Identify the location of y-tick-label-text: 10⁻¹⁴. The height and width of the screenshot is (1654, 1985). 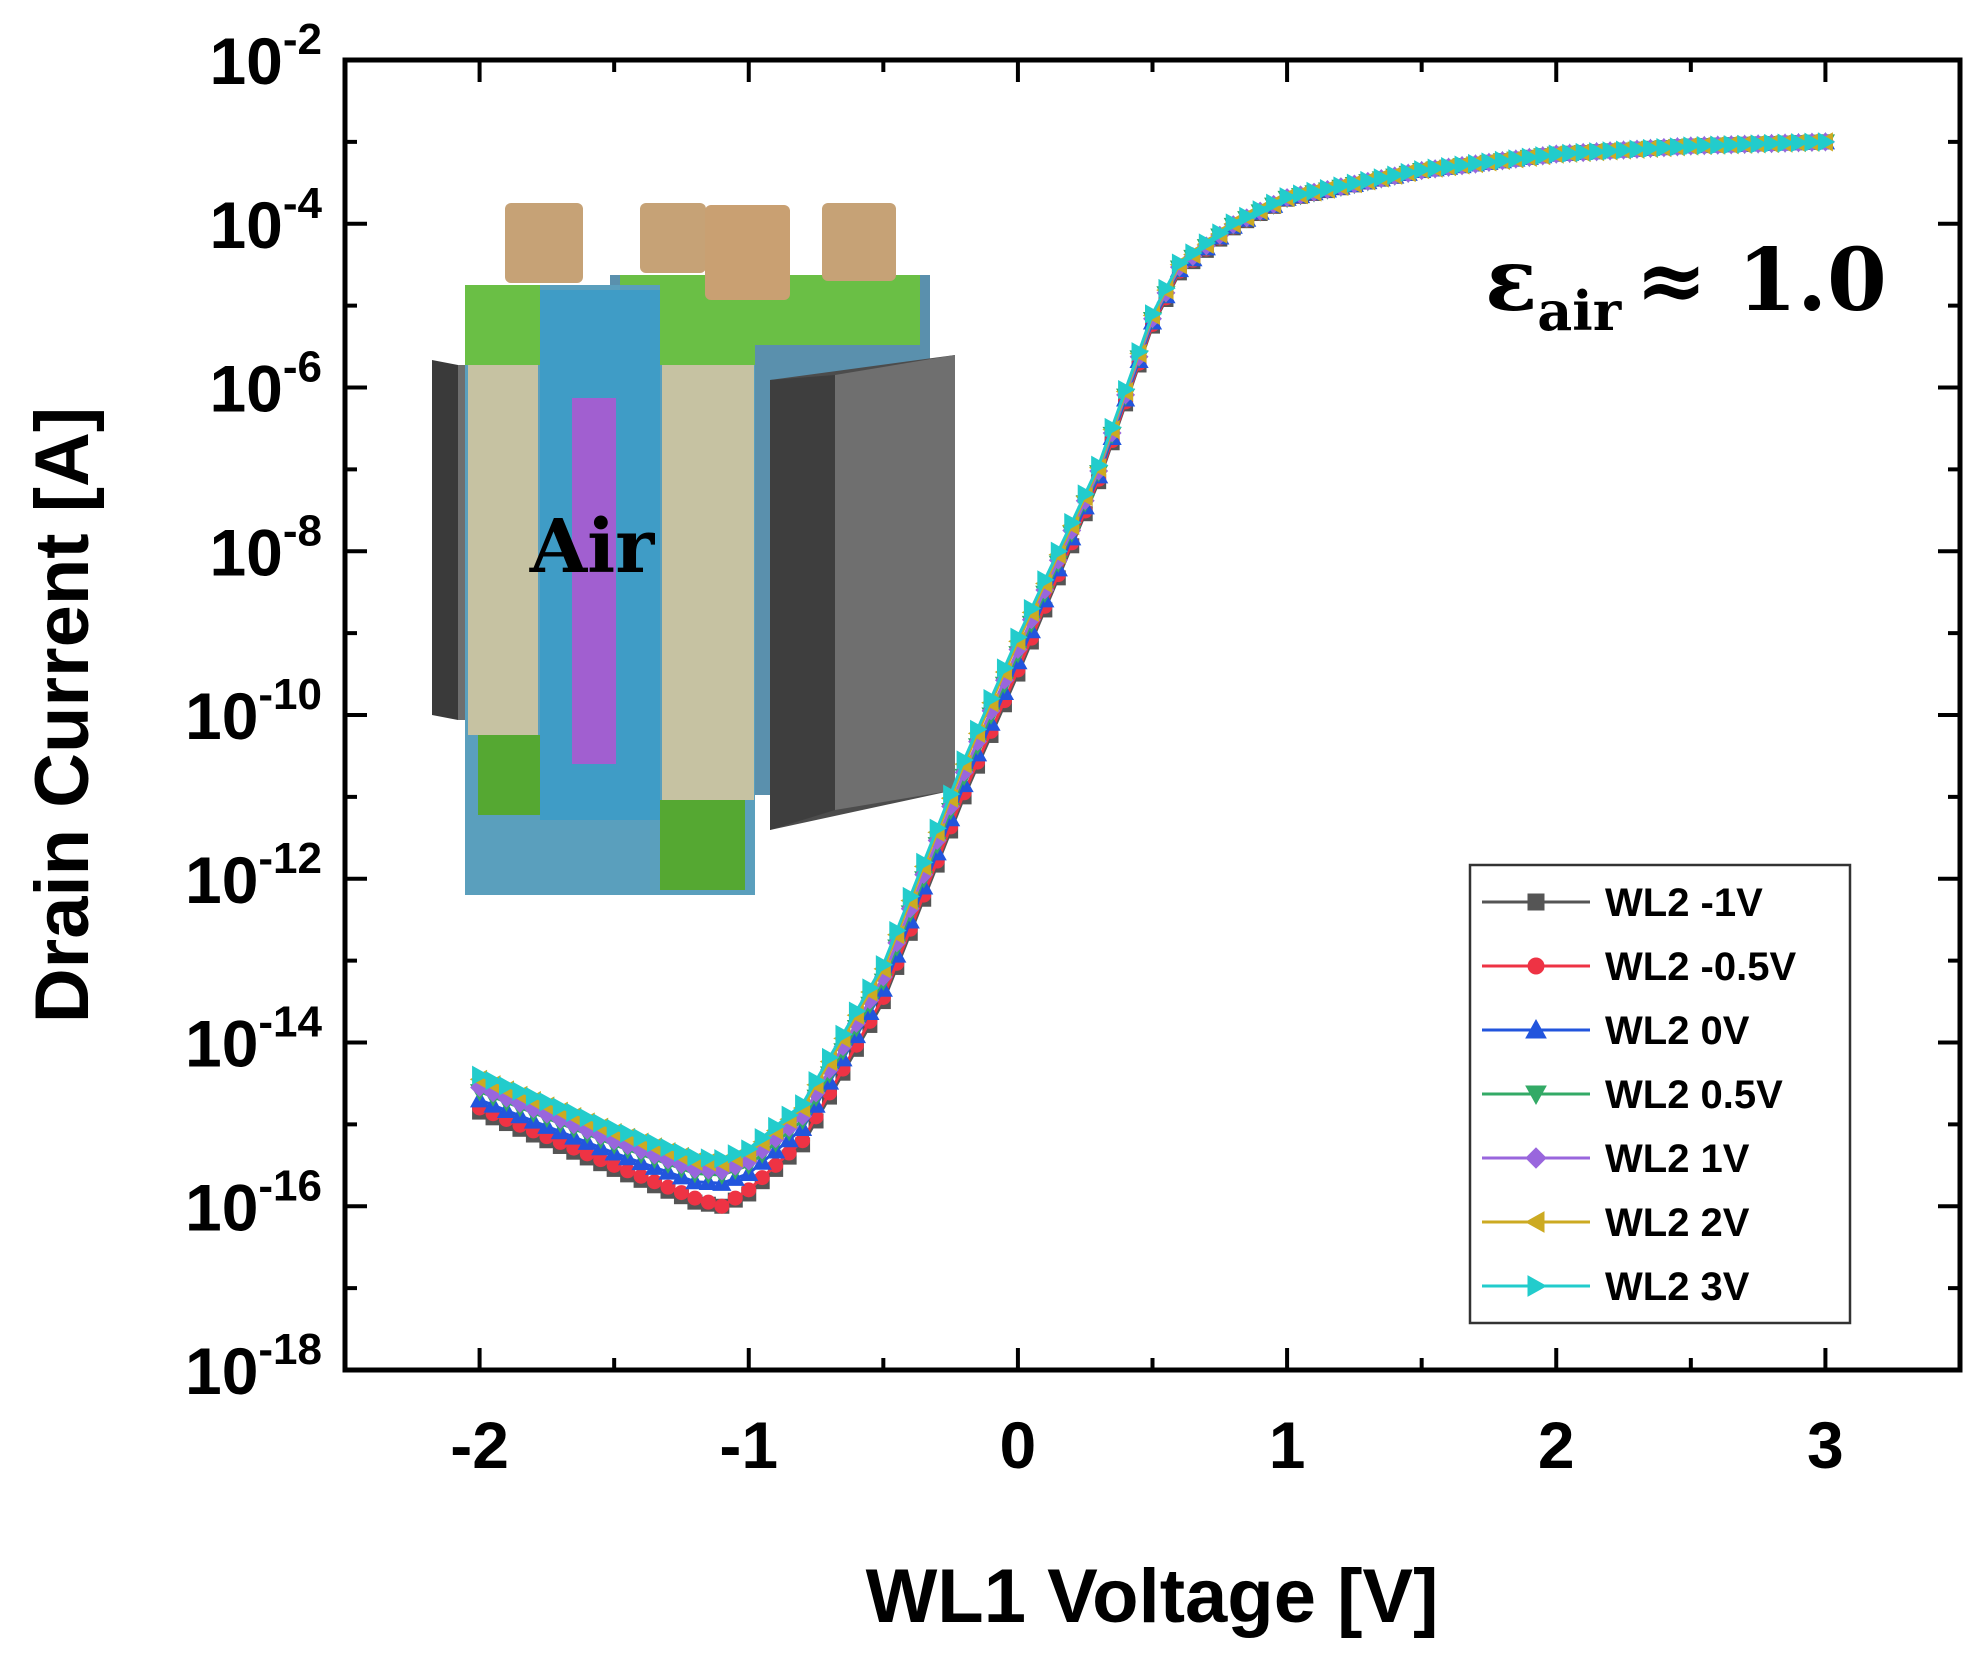
(254, 1039).